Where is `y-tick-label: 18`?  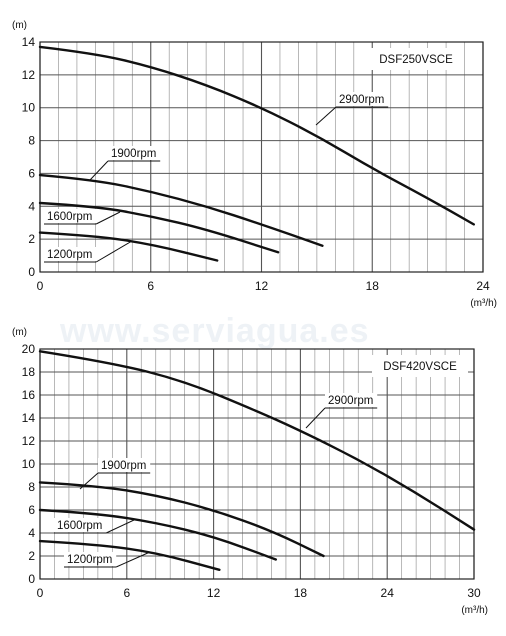 y-tick-label: 18 is located at coordinates (29, 372).